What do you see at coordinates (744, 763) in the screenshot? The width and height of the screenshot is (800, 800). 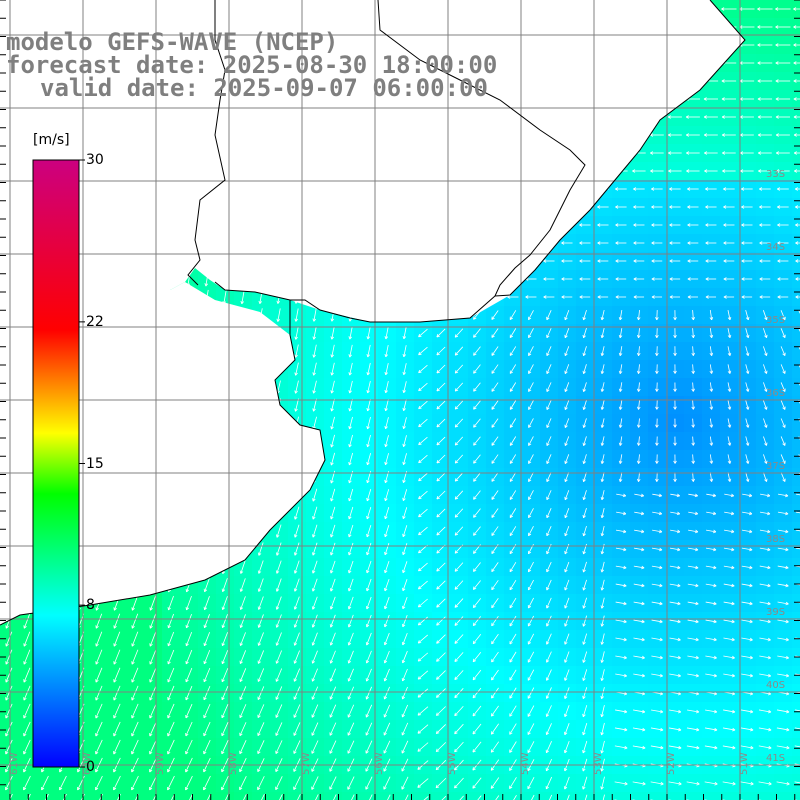 I see `lon-label: 51W` at bounding box center [744, 763].